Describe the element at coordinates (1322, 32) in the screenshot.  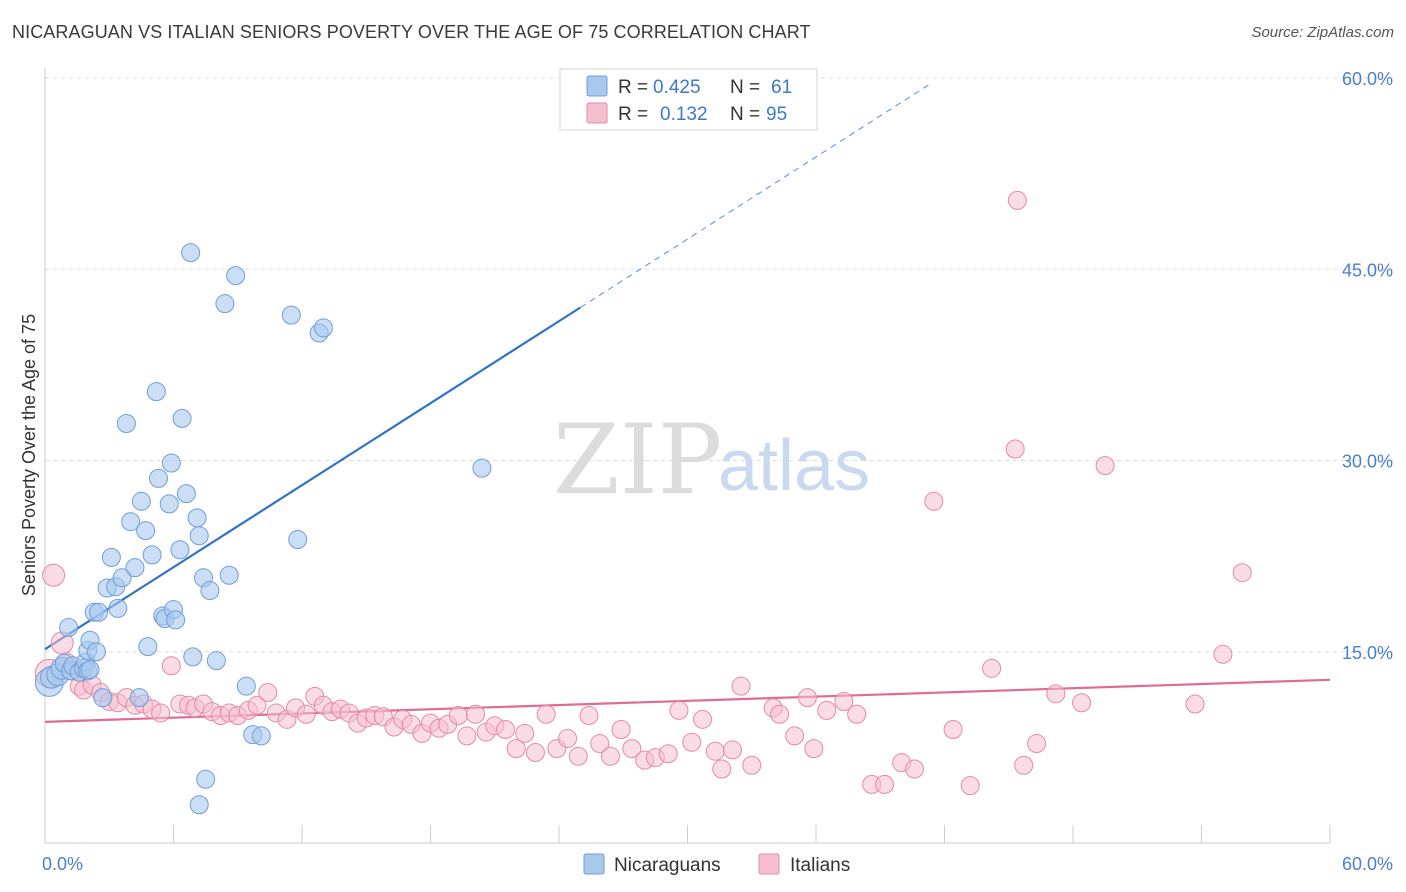
I see `source-label: Source: ZipAtlas.com` at that location.